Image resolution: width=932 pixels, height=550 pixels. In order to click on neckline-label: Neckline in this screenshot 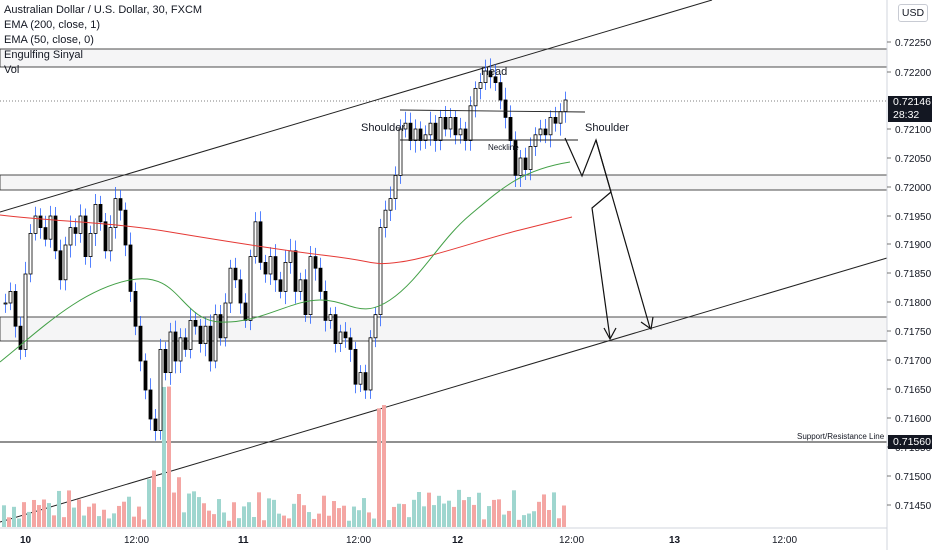, I will do `click(503, 147)`.